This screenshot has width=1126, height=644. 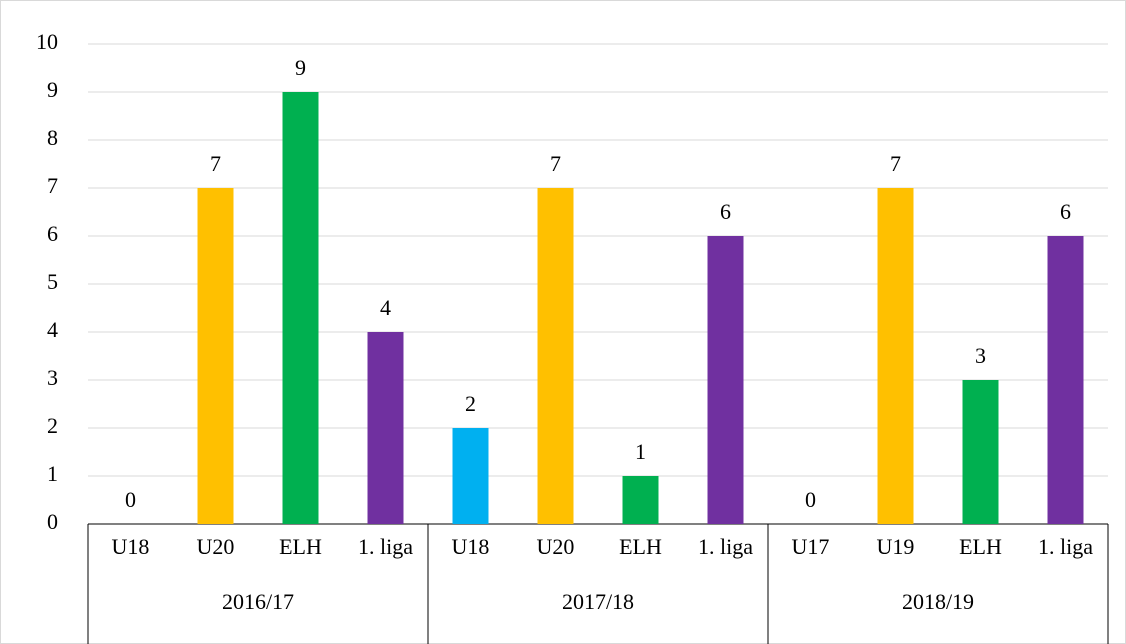 What do you see at coordinates (598, 601) in the screenshot?
I see `group-label: 2017/18` at bounding box center [598, 601].